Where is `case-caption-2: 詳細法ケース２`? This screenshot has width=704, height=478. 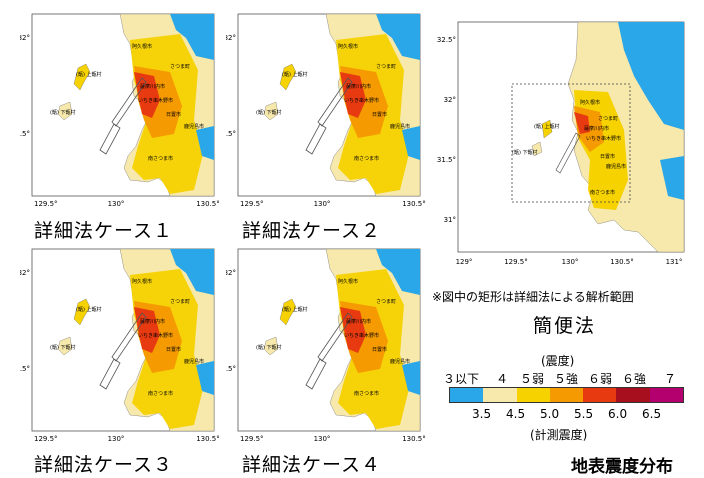
case-caption-2: 詳細法ケース２ is located at coordinates (312, 231).